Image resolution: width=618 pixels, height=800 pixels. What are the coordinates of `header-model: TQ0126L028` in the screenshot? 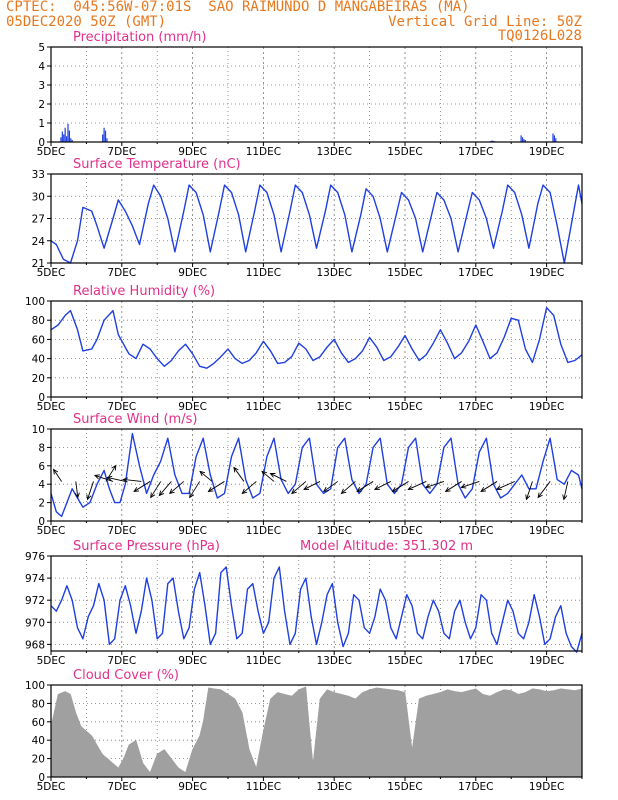 It's located at (539, 36).